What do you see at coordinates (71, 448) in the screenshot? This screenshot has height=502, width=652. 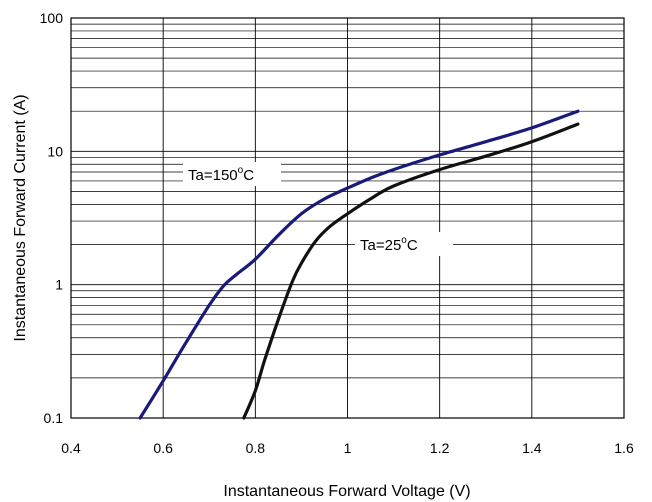 I see `x-tick-label: 0.4` at bounding box center [71, 448].